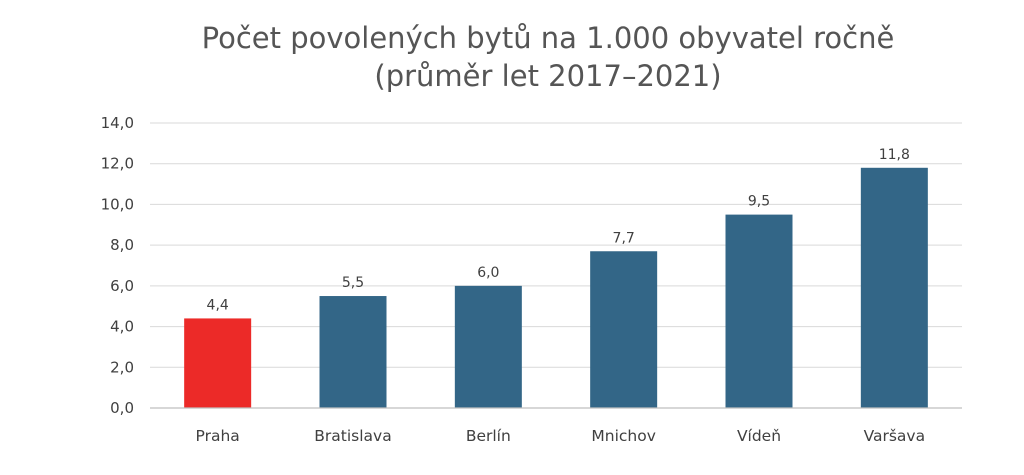 The height and width of the screenshot is (475, 1024). I want to click on data-label: 9,5, so click(759, 202).